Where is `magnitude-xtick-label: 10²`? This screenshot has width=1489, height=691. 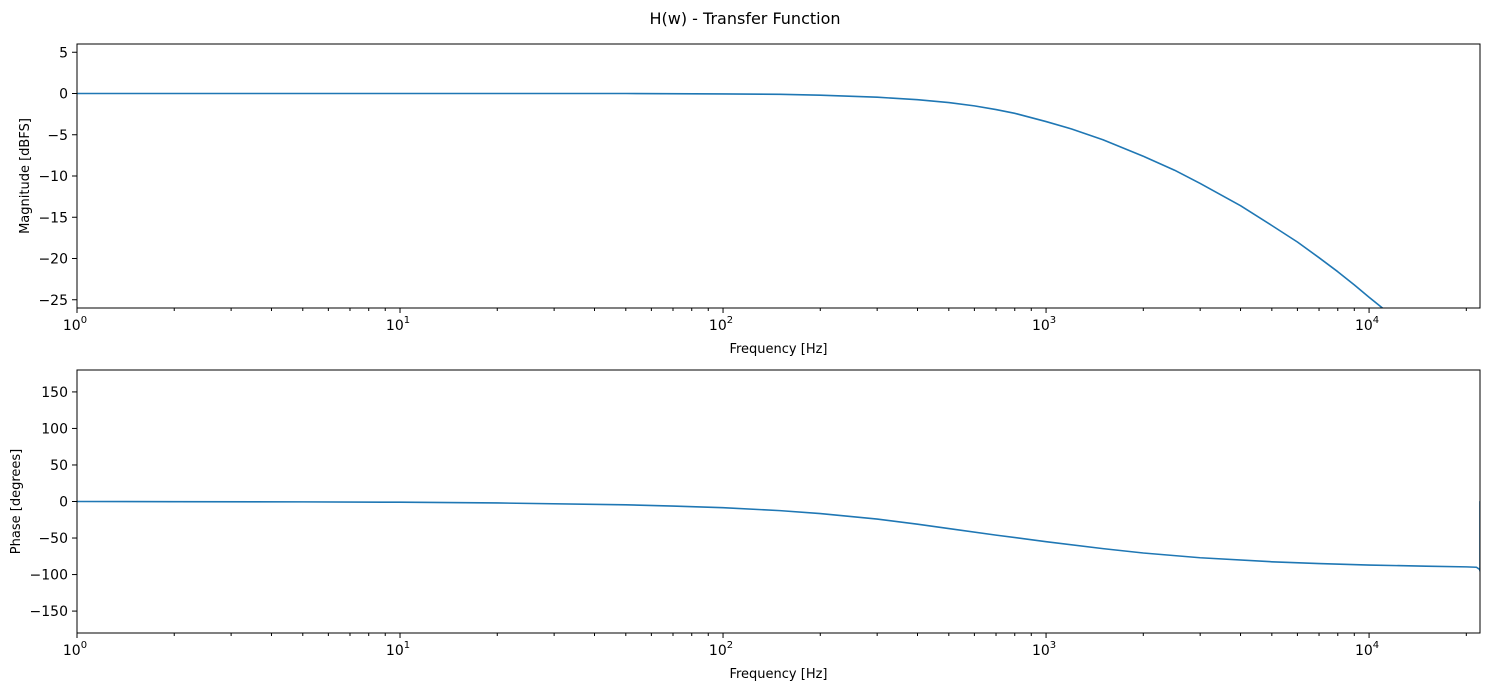 magnitude-xtick-label: 10² is located at coordinates (721, 324).